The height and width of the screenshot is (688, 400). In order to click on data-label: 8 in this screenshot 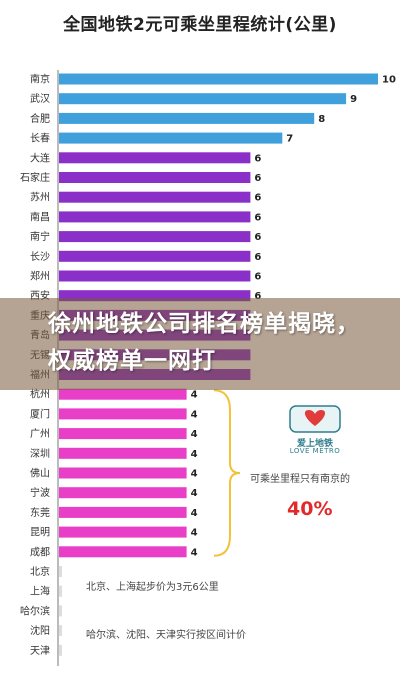, I will do `click(321, 119)`.